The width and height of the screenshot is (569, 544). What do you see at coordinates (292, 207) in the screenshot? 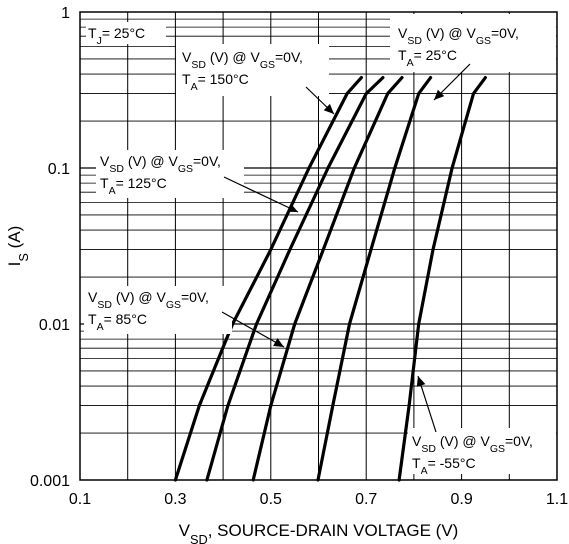
I see `annotation-2-arrowhead` at bounding box center [292, 207].